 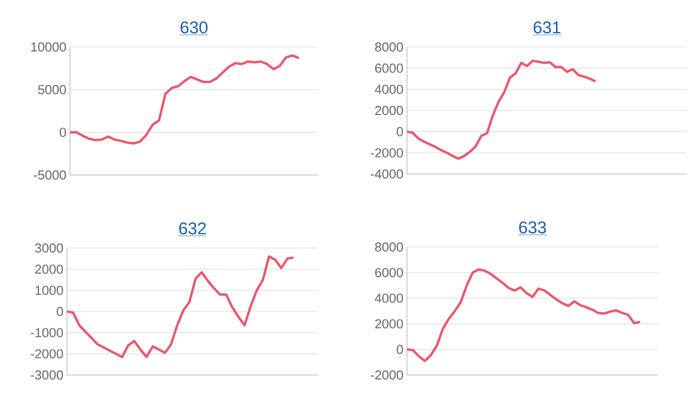 What do you see at coordinates (46, 375) in the screenshot?
I see `y-tick-label: -3000` at bounding box center [46, 375].